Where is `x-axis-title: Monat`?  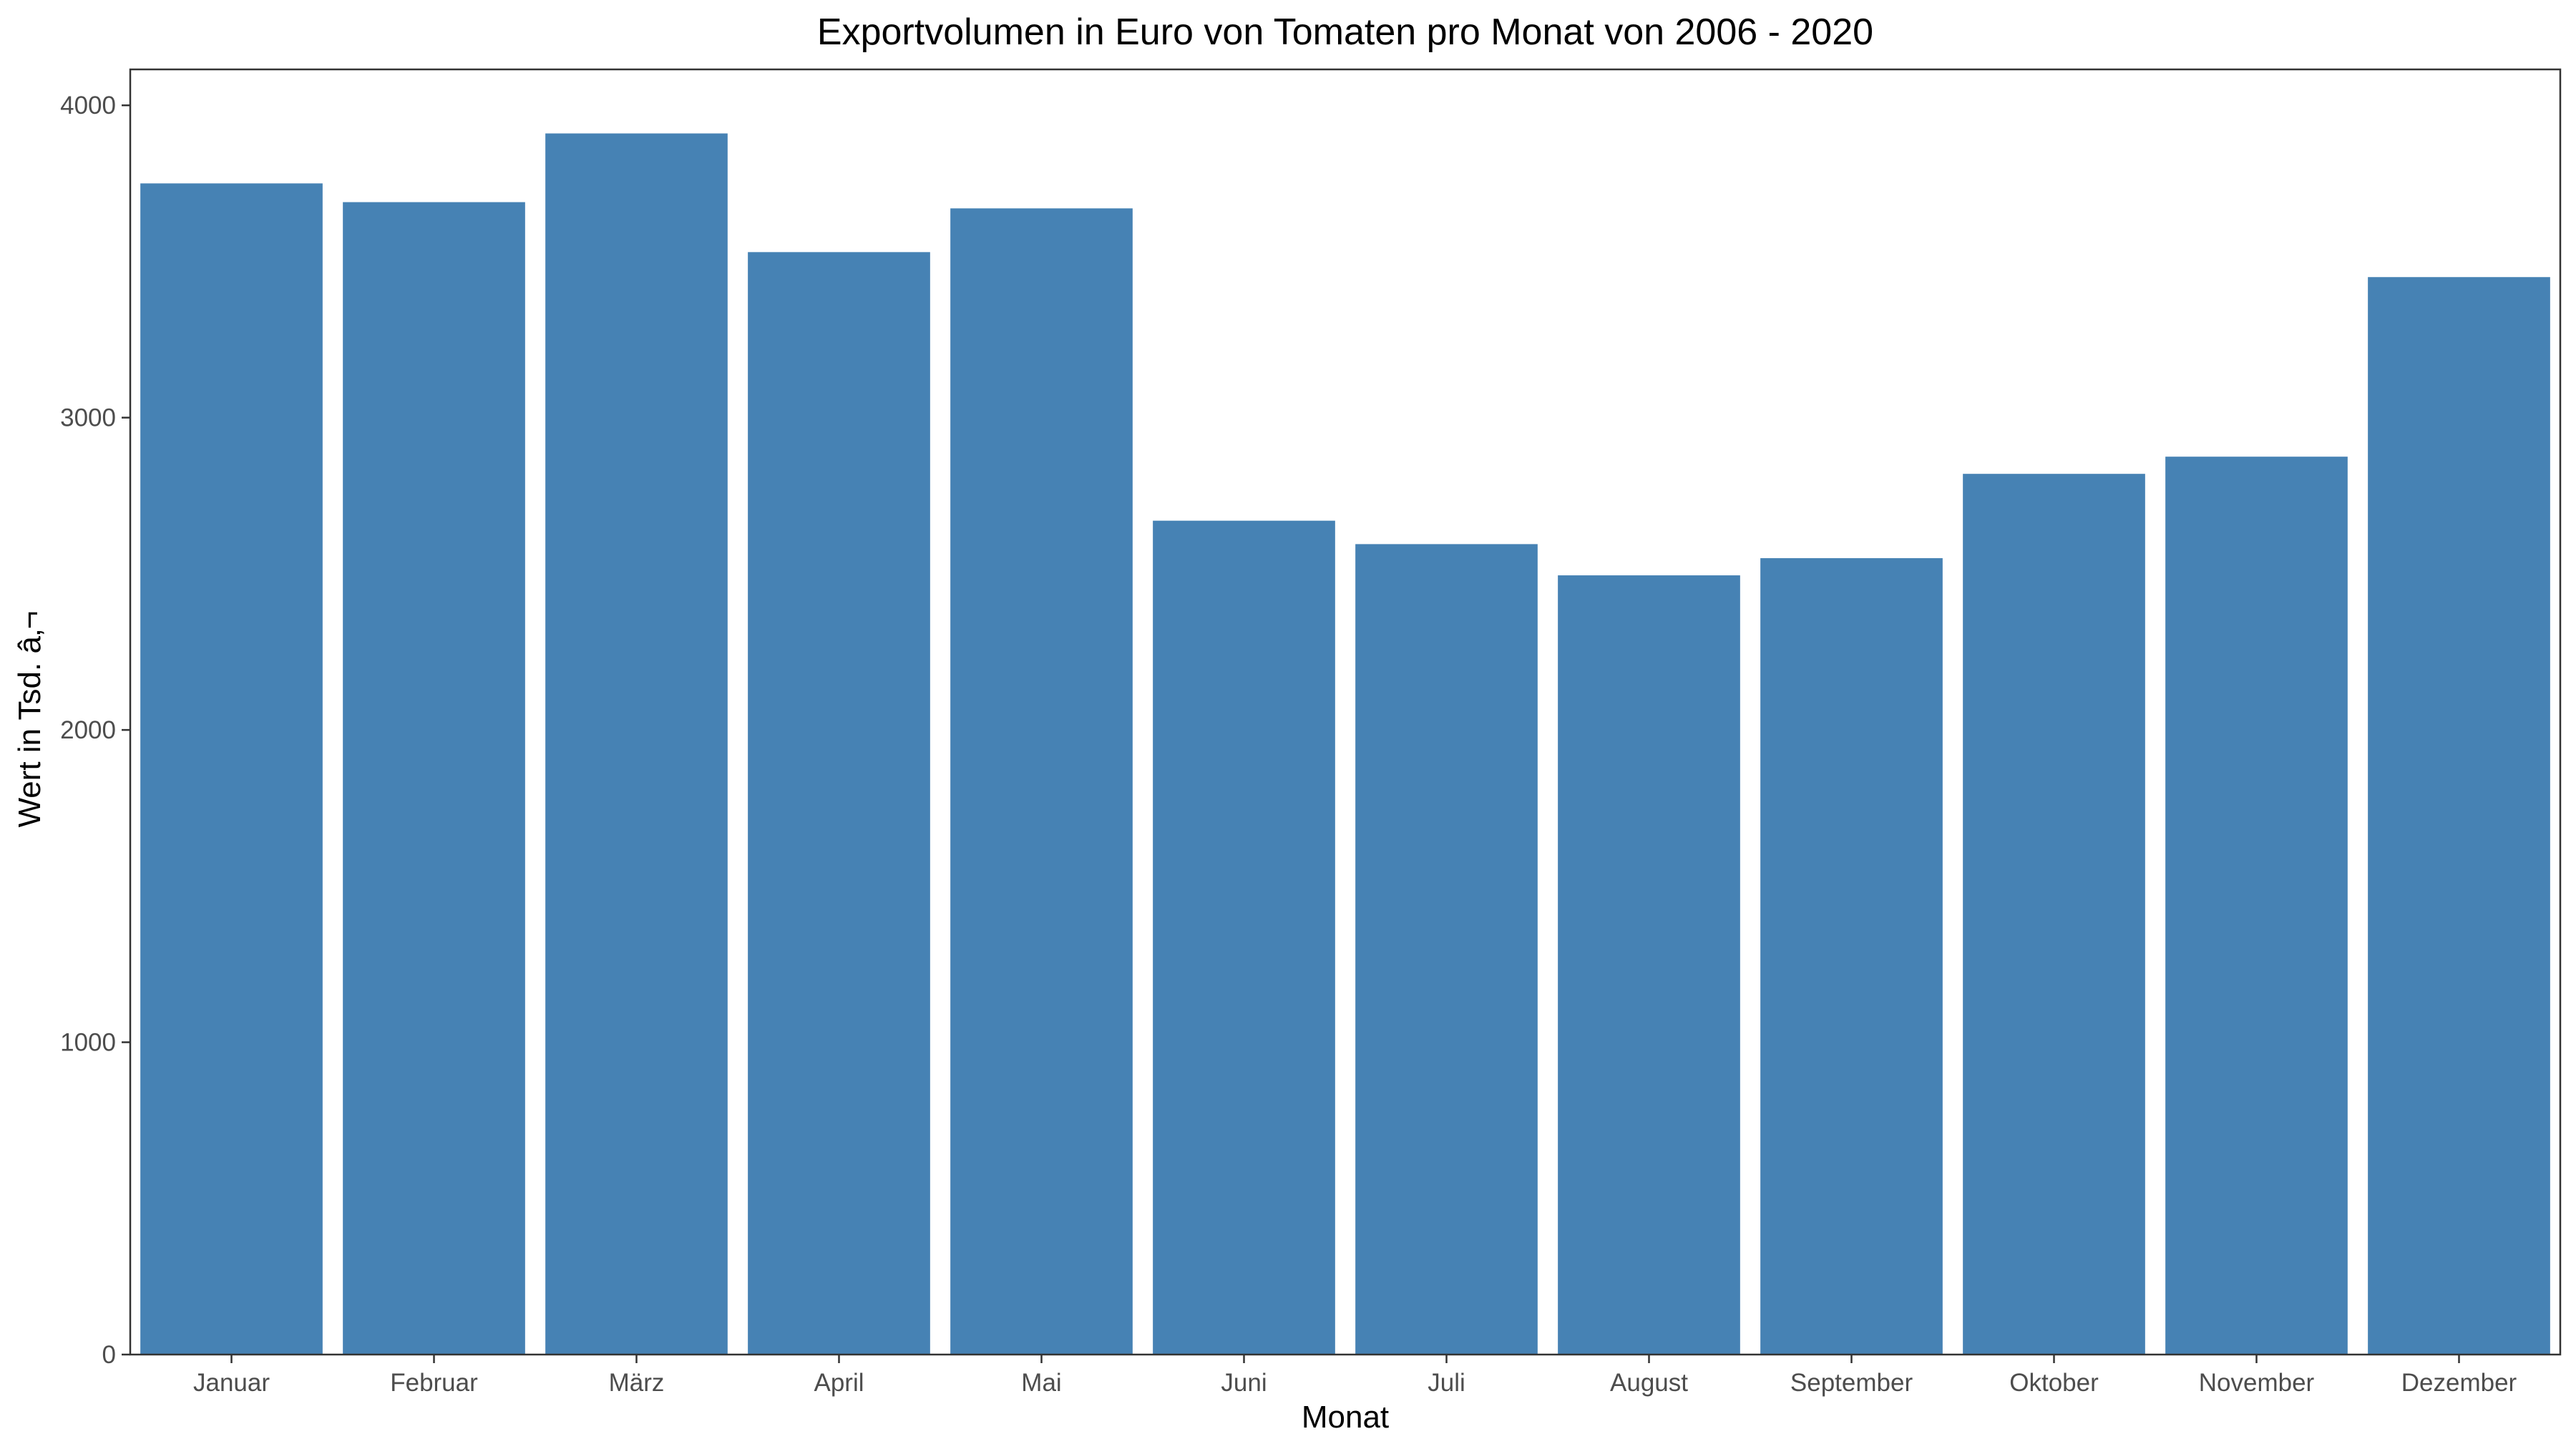
x-axis-title: Monat is located at coordinates (1345, 1417).